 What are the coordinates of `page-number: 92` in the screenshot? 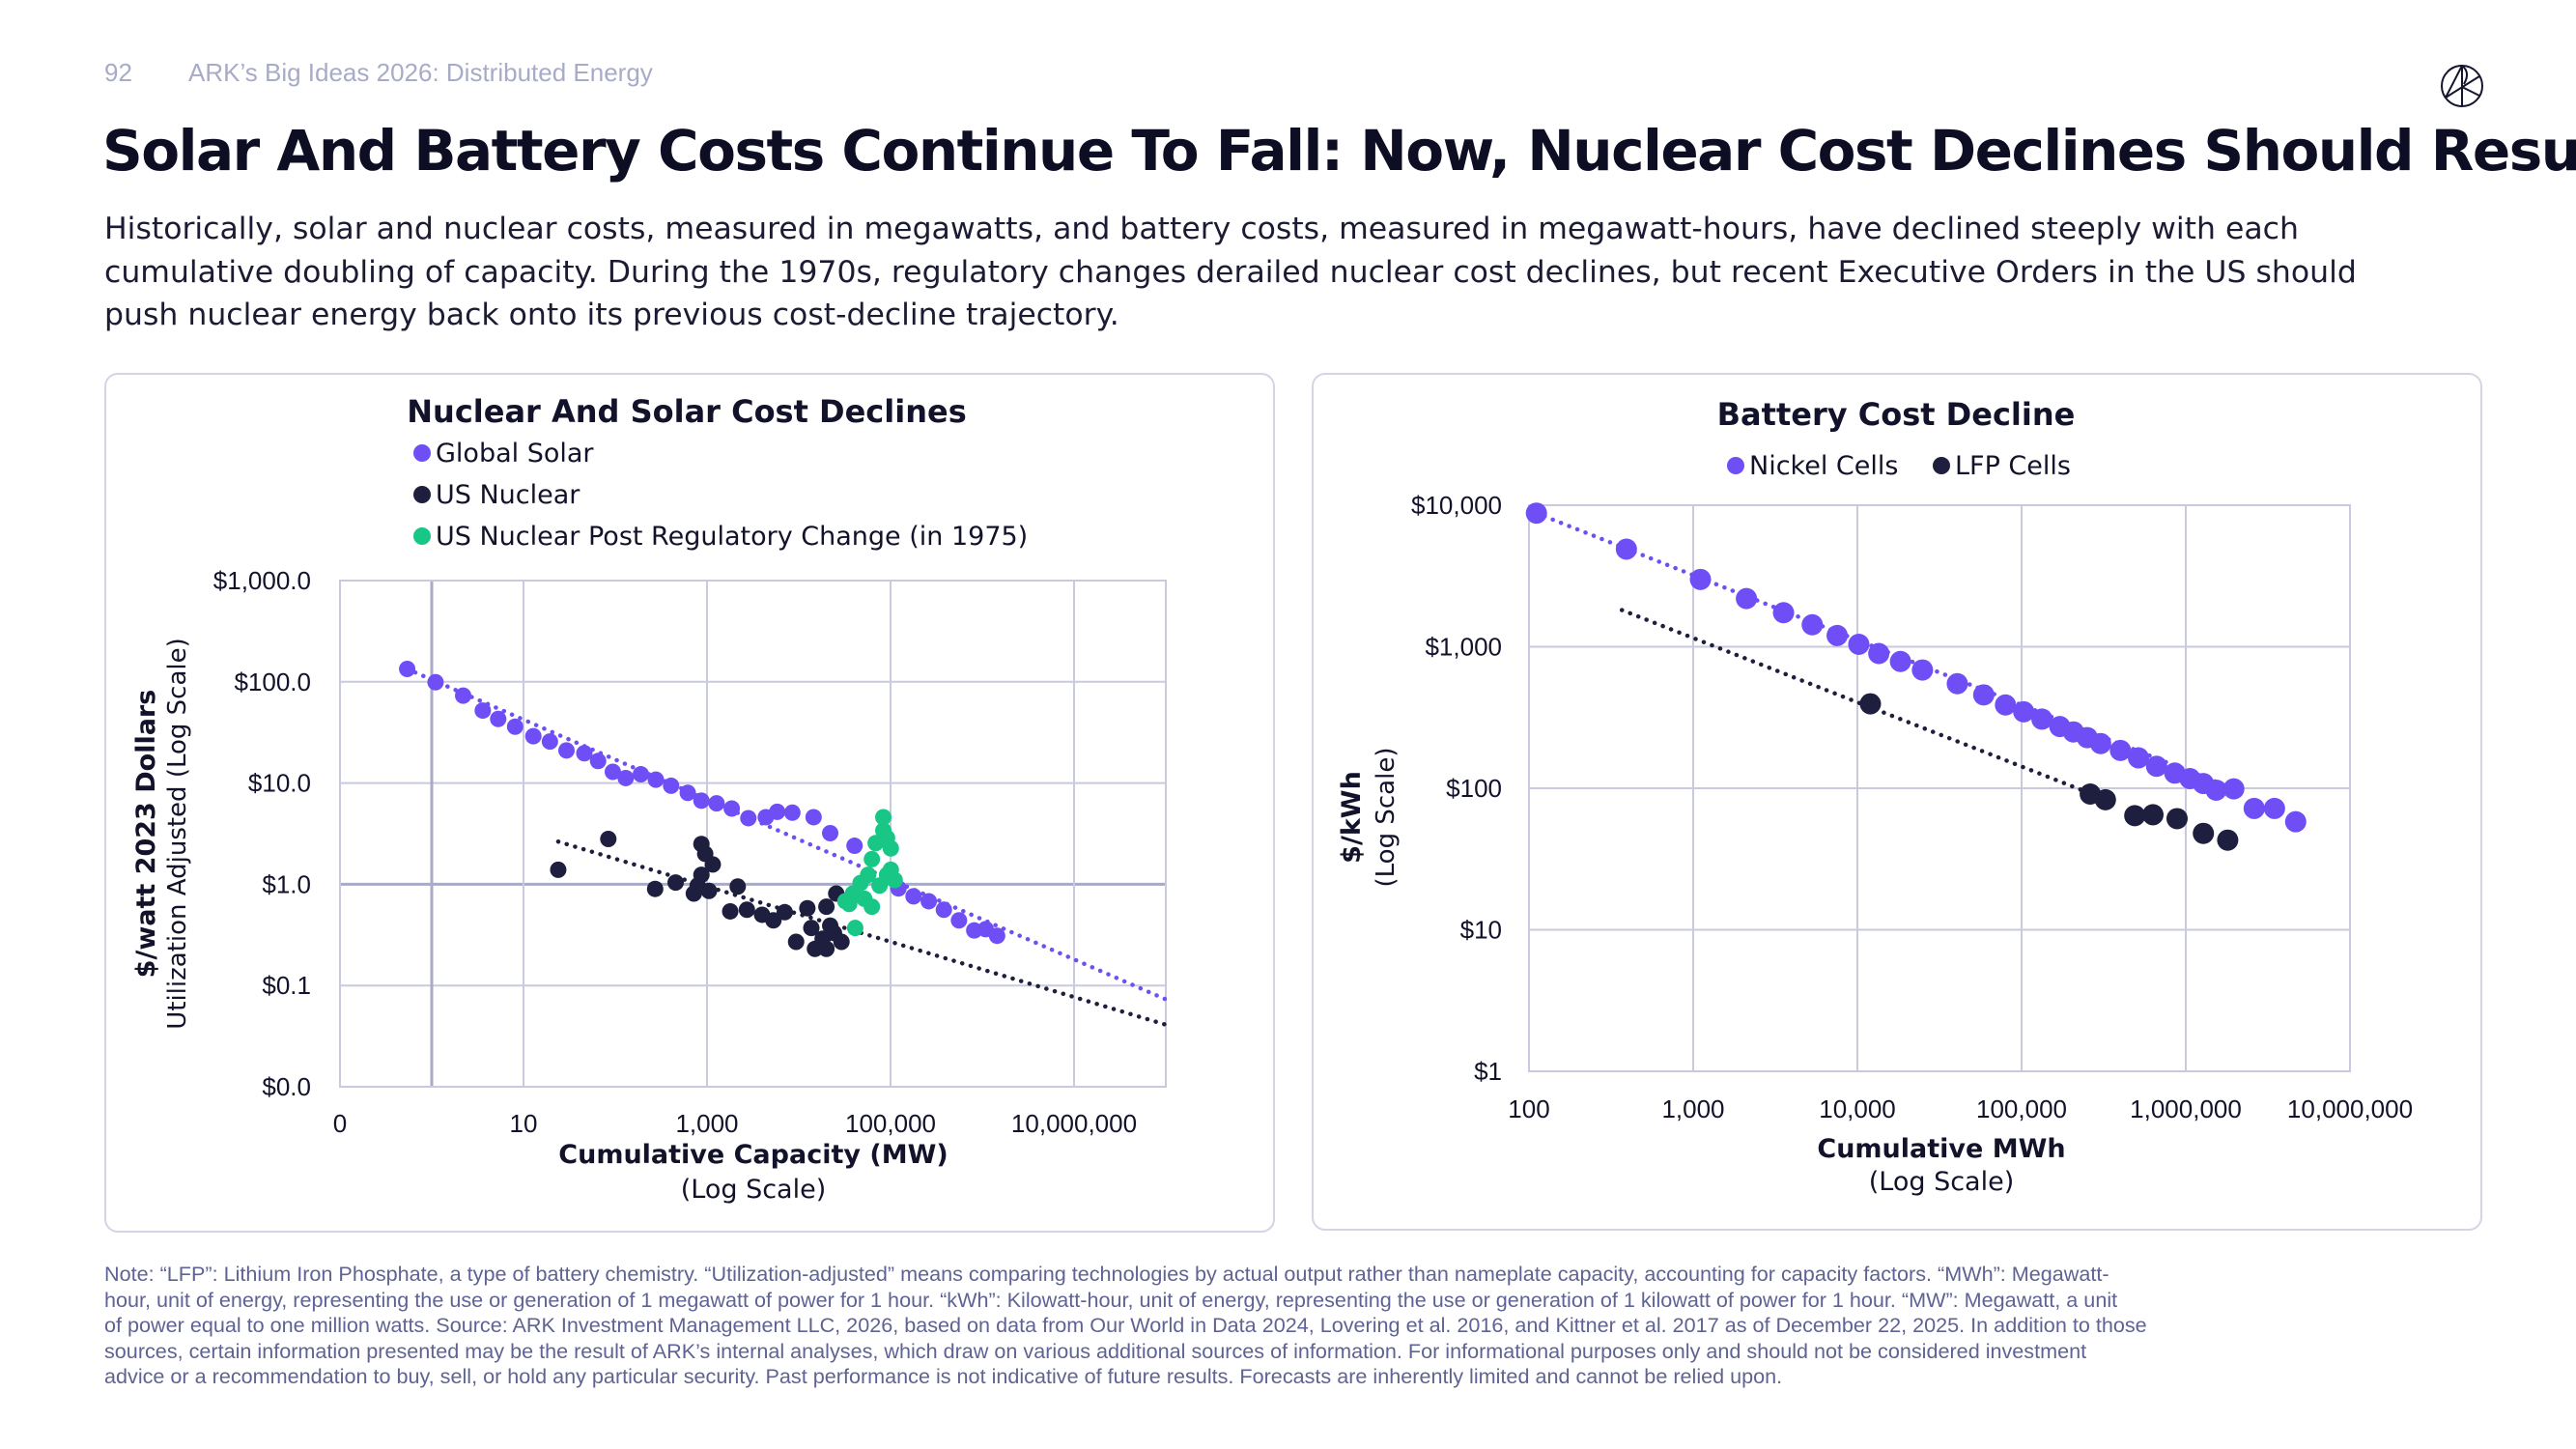 It's located at (118, 72).